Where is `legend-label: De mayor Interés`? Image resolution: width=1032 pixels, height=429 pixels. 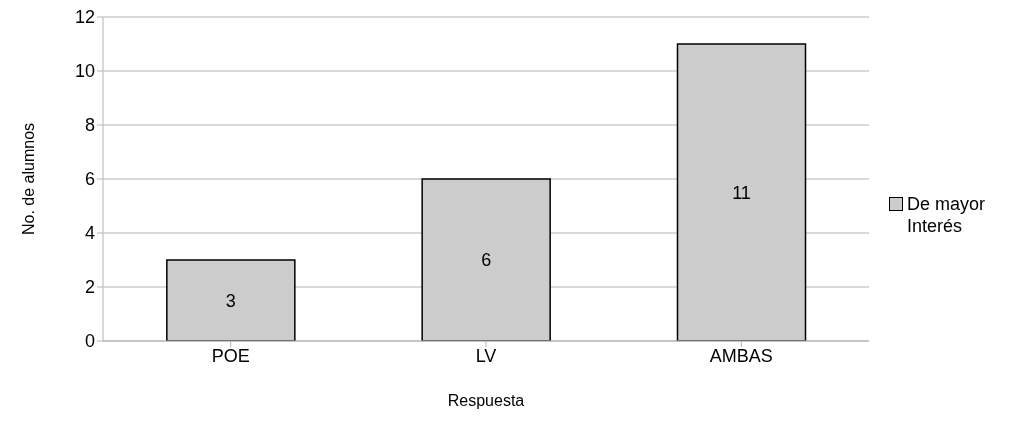 legend-label: De mayor Interés is located at coordinates (947, 214).